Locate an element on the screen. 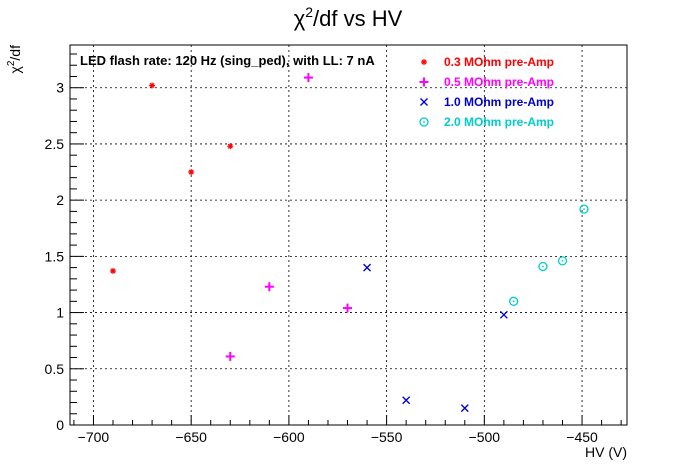  y-tick-label: 1.5 is located at coordinates (55, 256).